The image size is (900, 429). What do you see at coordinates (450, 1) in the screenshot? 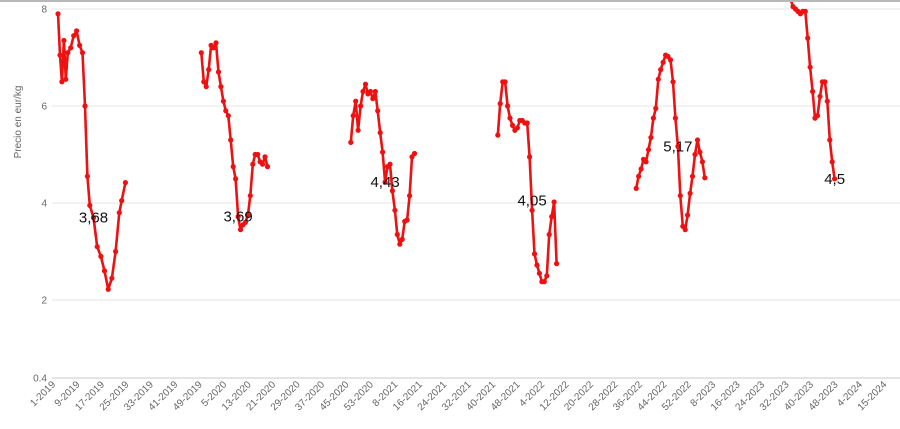
I see `top-border` at bounding box center [450, 1].